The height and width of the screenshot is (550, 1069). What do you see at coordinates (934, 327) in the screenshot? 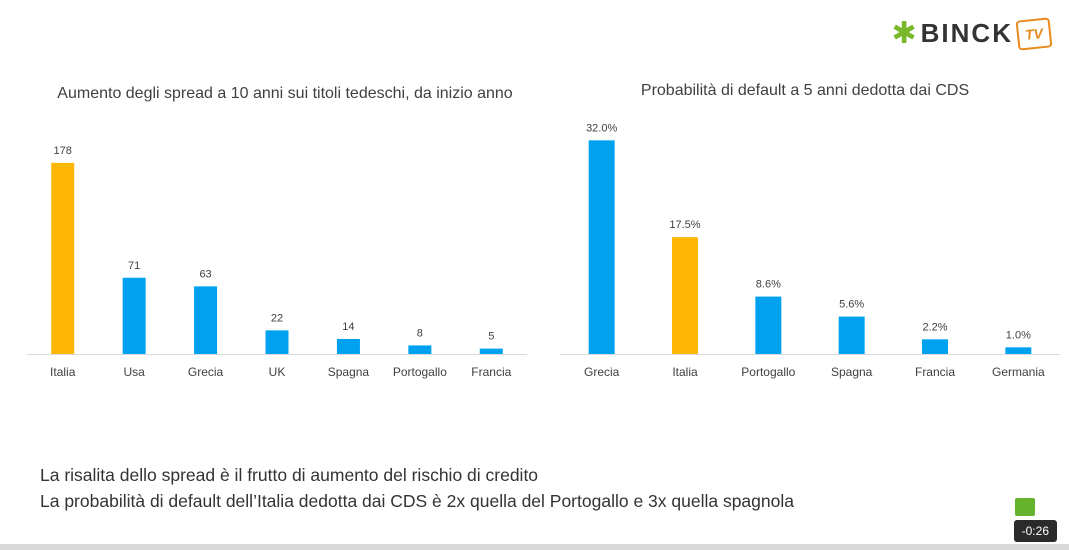
I see `data-label: 2.2%` at bounding box center [934, 327].